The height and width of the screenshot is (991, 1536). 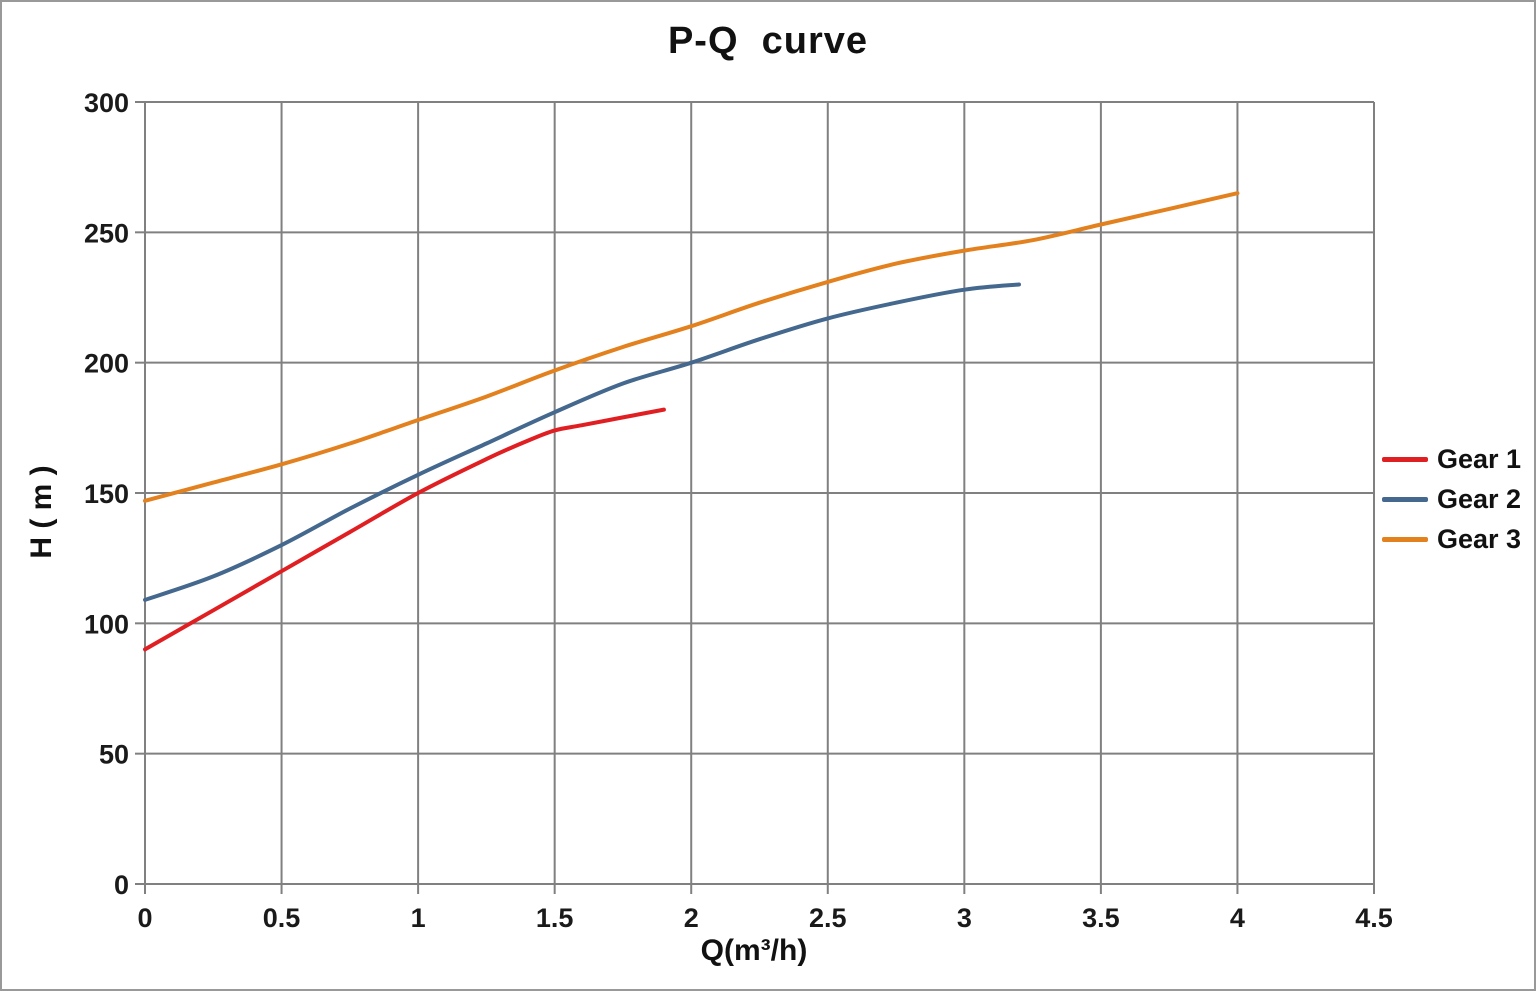 I want to click on x-tick-label-2: 2, so click(x=691, y=918).